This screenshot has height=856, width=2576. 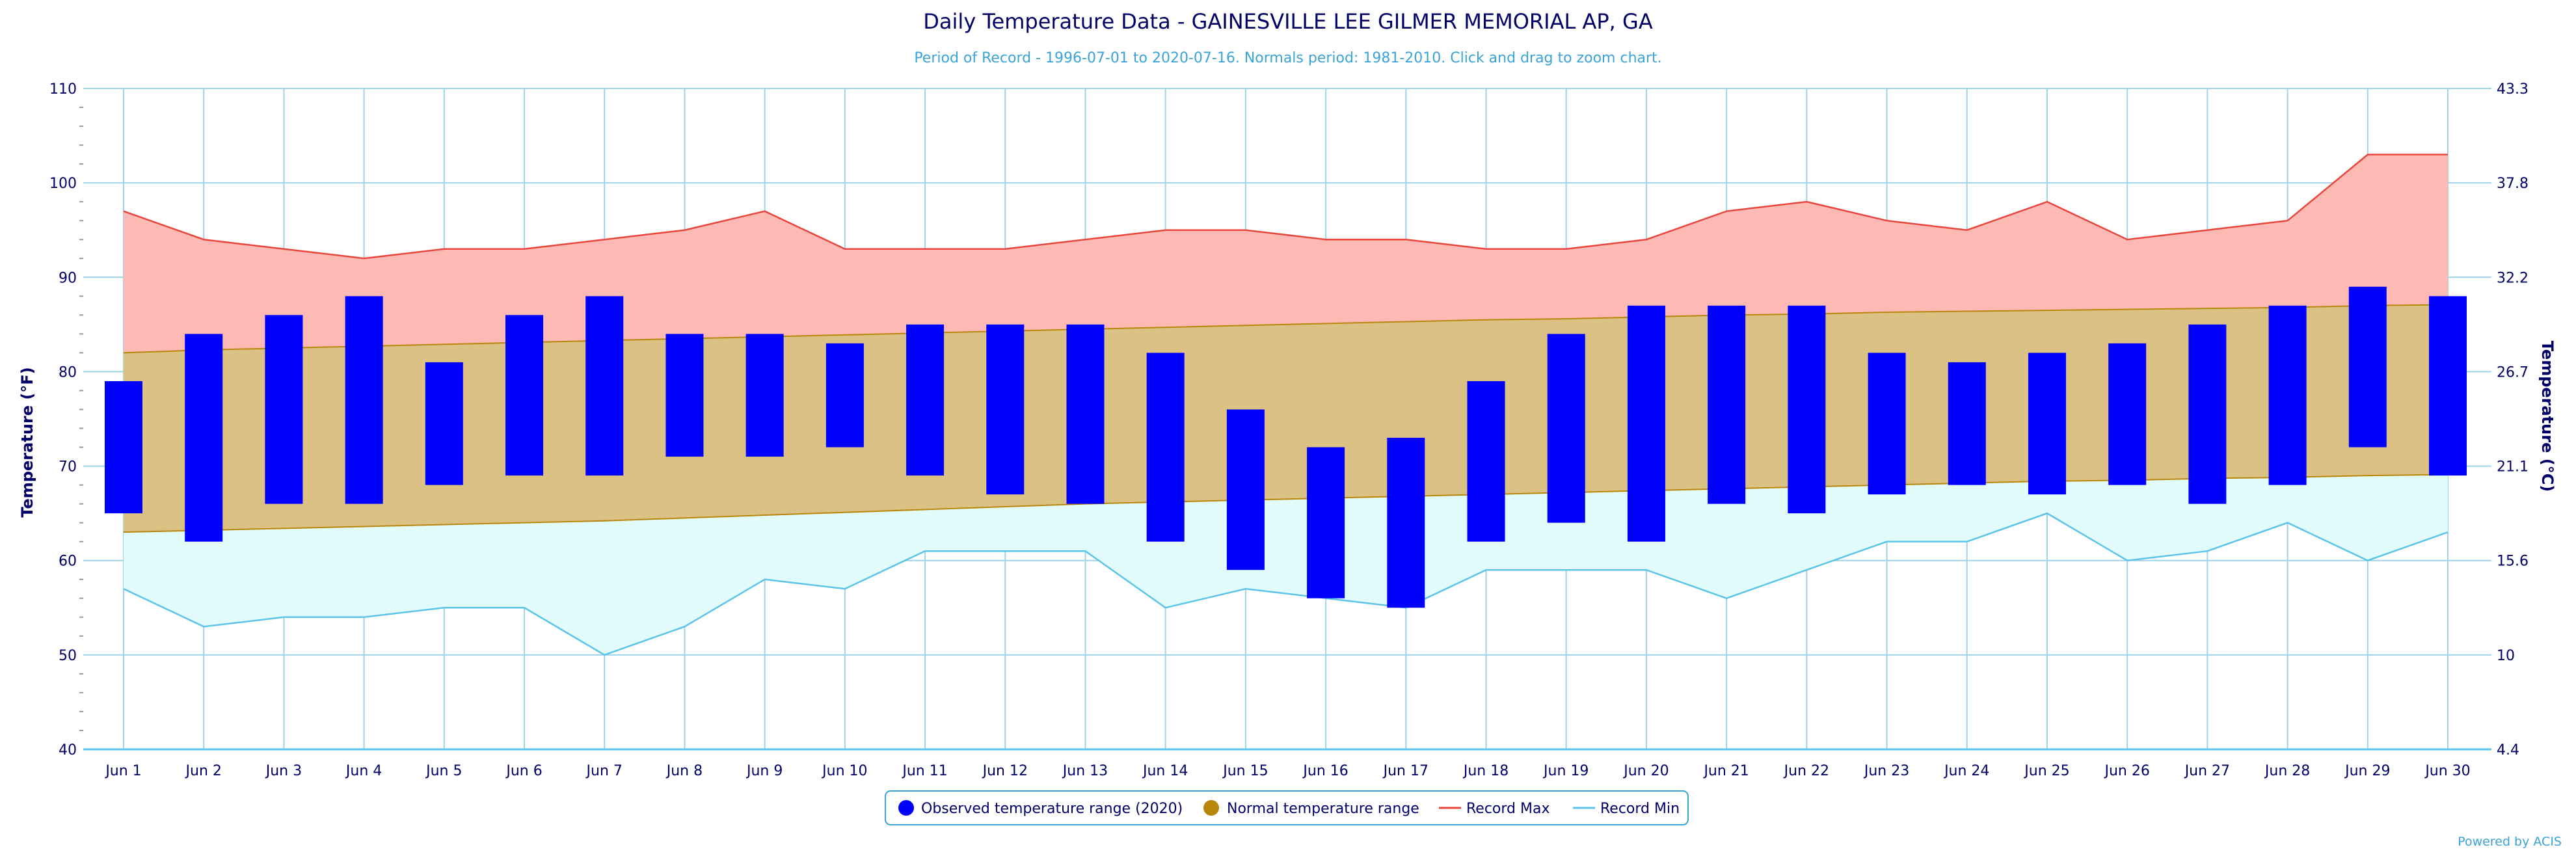 What do you see at coordinates (604, 771) in the screenshot?
I see `x-tick-label: Jun 7` at bounding box center [604, 771].